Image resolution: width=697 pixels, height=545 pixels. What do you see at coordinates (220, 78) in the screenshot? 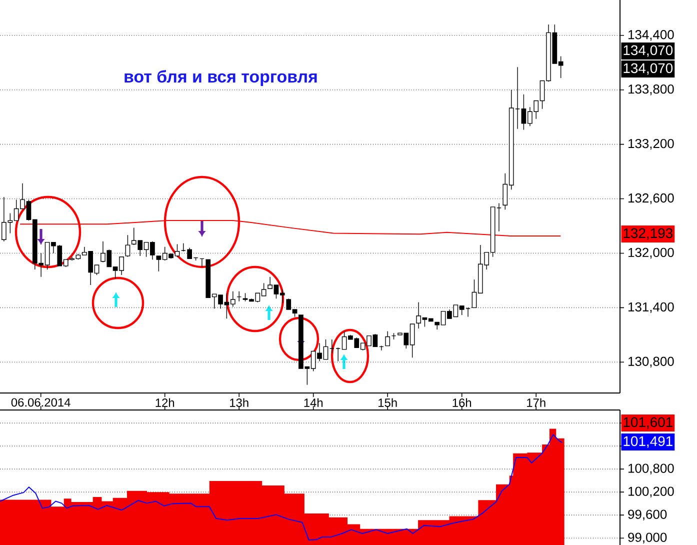
I see `annotation: вот бля и вся торговля` at bounding box center [220, 78].